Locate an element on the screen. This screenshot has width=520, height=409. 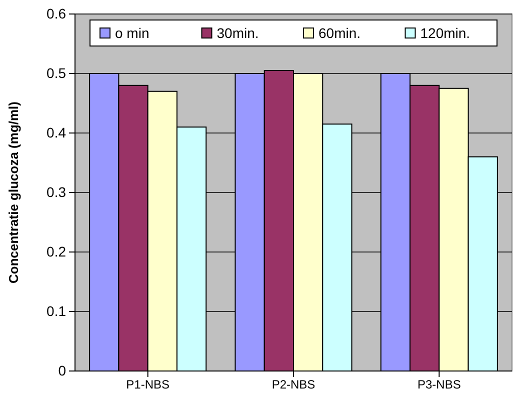
y-tick-label: 0.3 is located at coordinates (56, 192).